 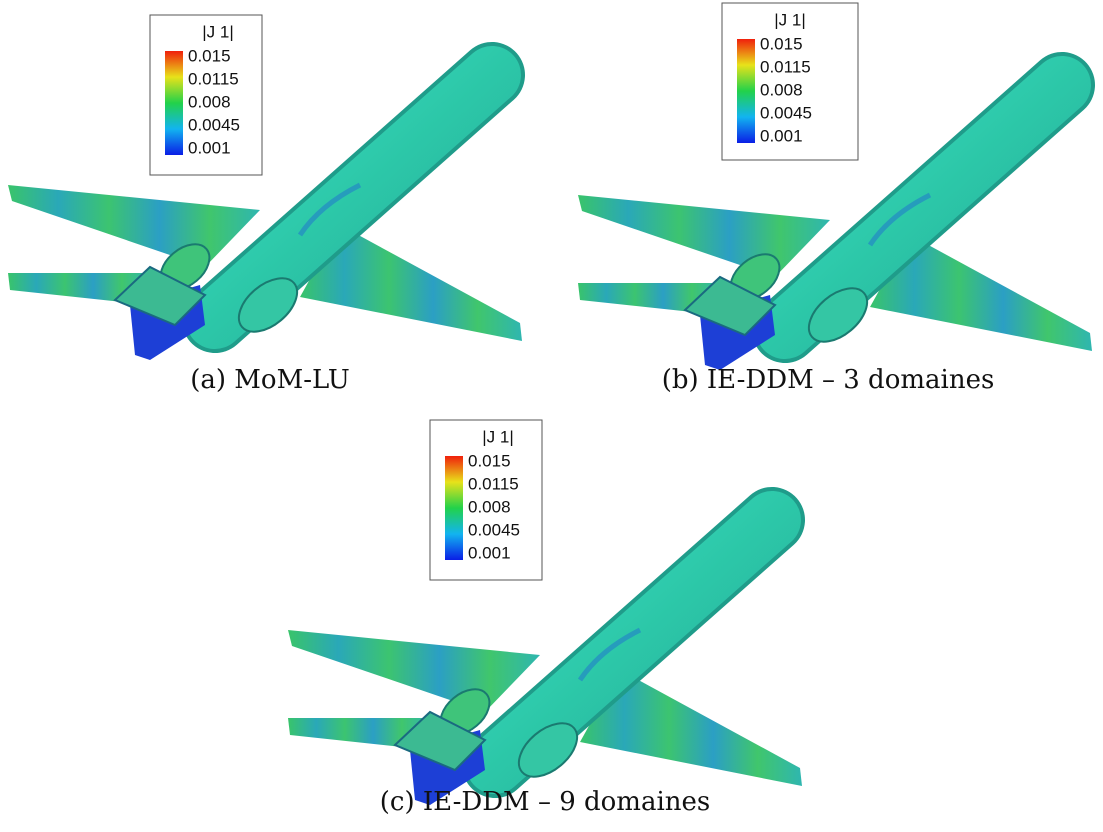 I want to click on caption: (a) MoM-LU, so click(x=270, y=380).